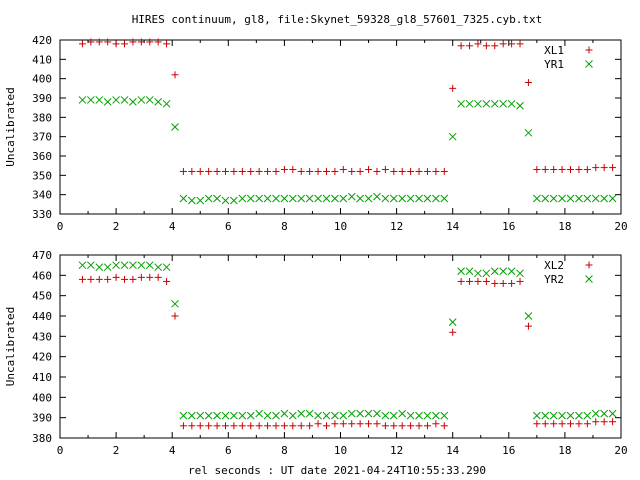 The width and height of the screenshot is (640, 480). I want to click on y-tick-label: 420, so click(42, 357).